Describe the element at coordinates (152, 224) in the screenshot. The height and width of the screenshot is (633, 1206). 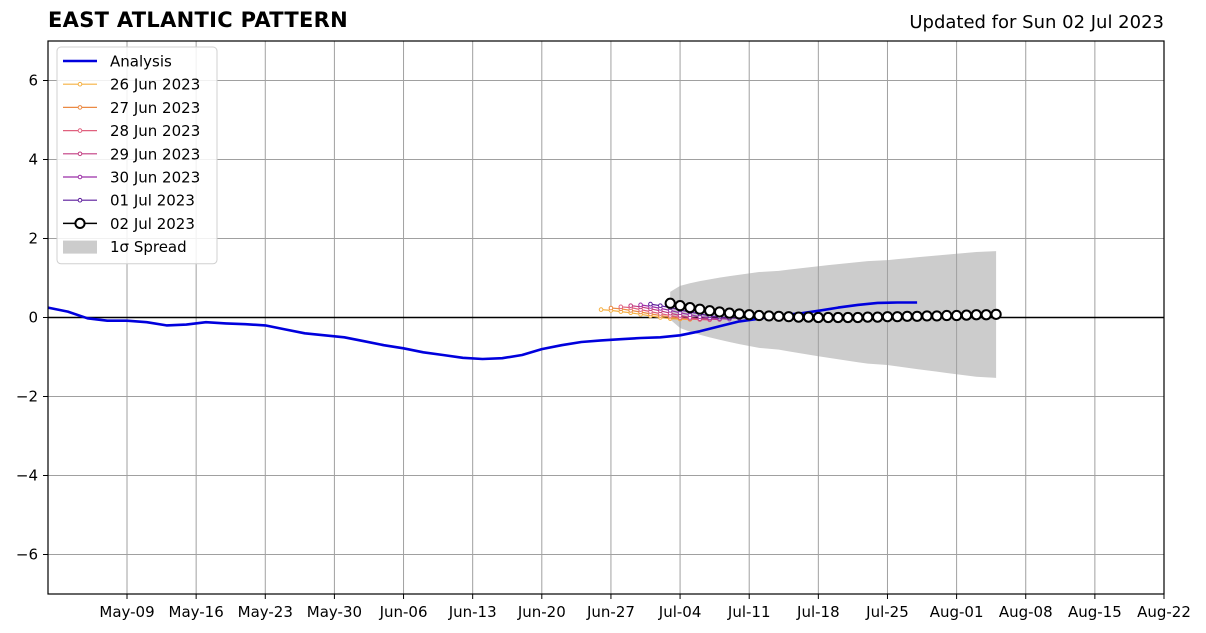
I see `legend-label: 02 Jul 2023` at that location.